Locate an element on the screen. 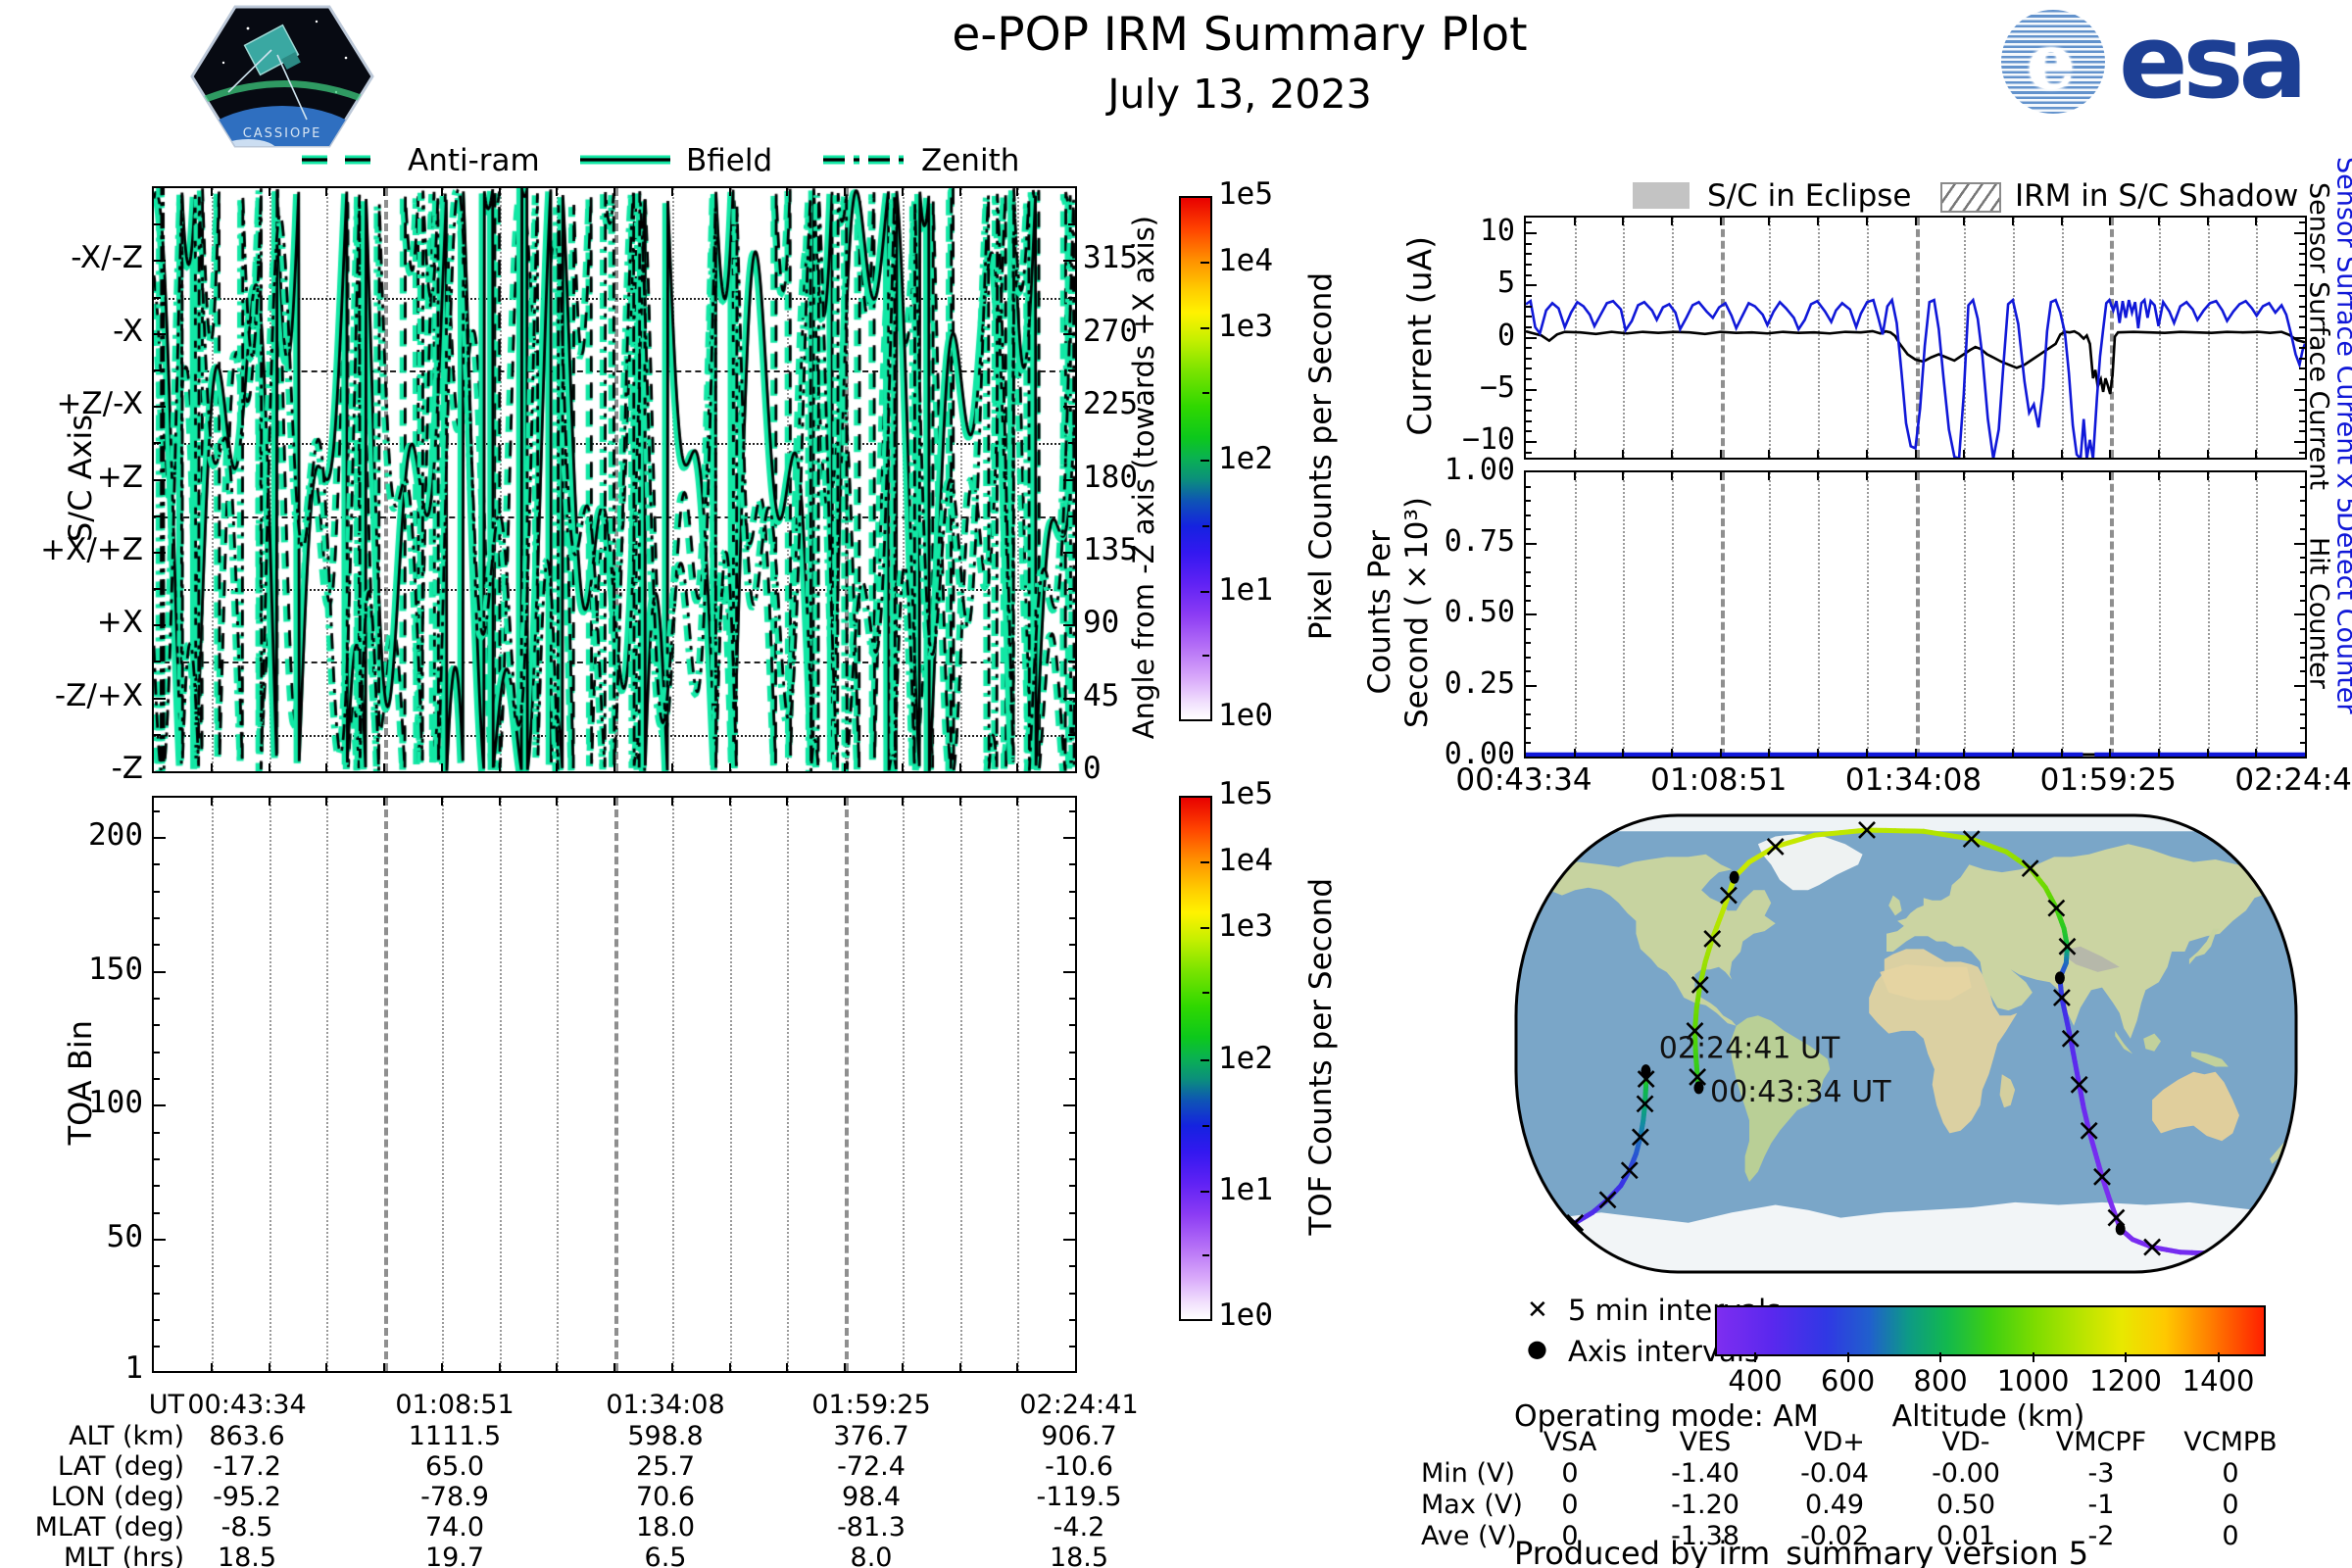  ephemeris-cell: 1111.5 is located at coordinates (455, 1436).